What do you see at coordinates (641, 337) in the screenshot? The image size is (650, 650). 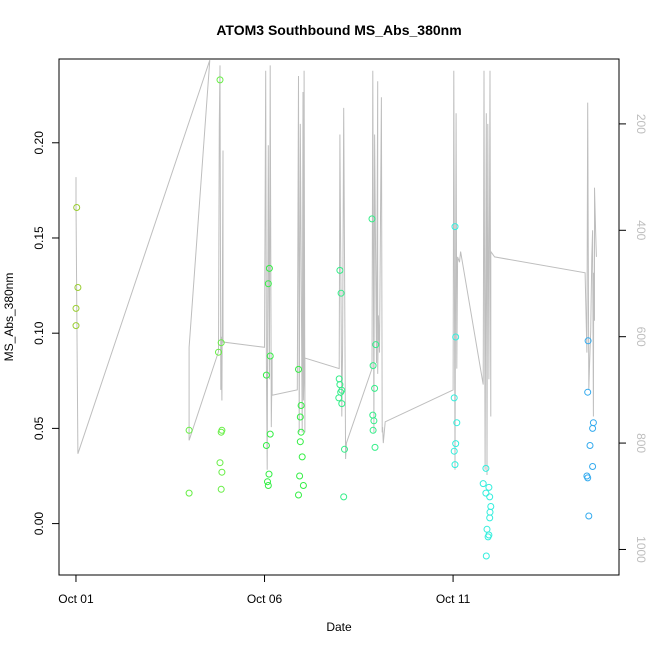 I see `right-tick-label: 600` at bounding box center [641, 337].